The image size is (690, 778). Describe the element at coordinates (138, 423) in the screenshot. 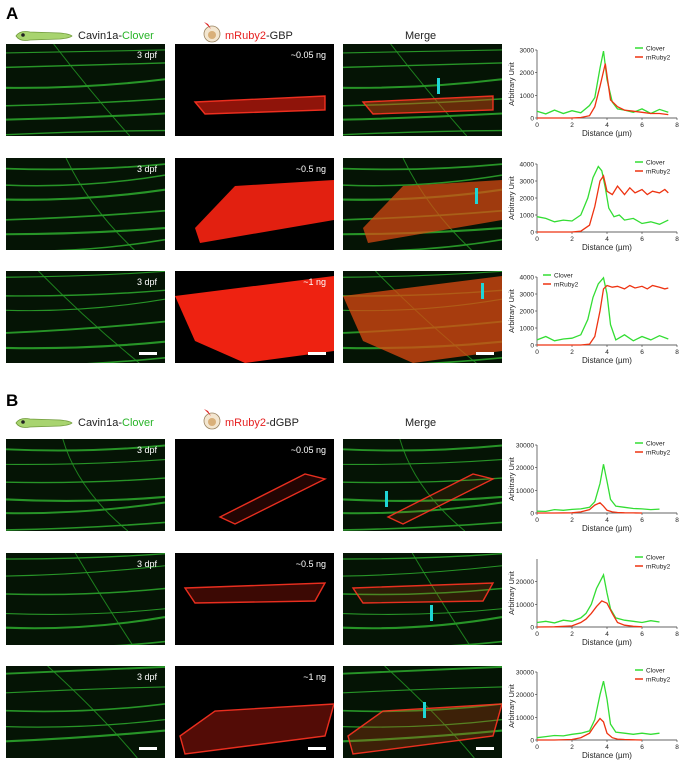

I see `header-suffix: Clover` at that location.